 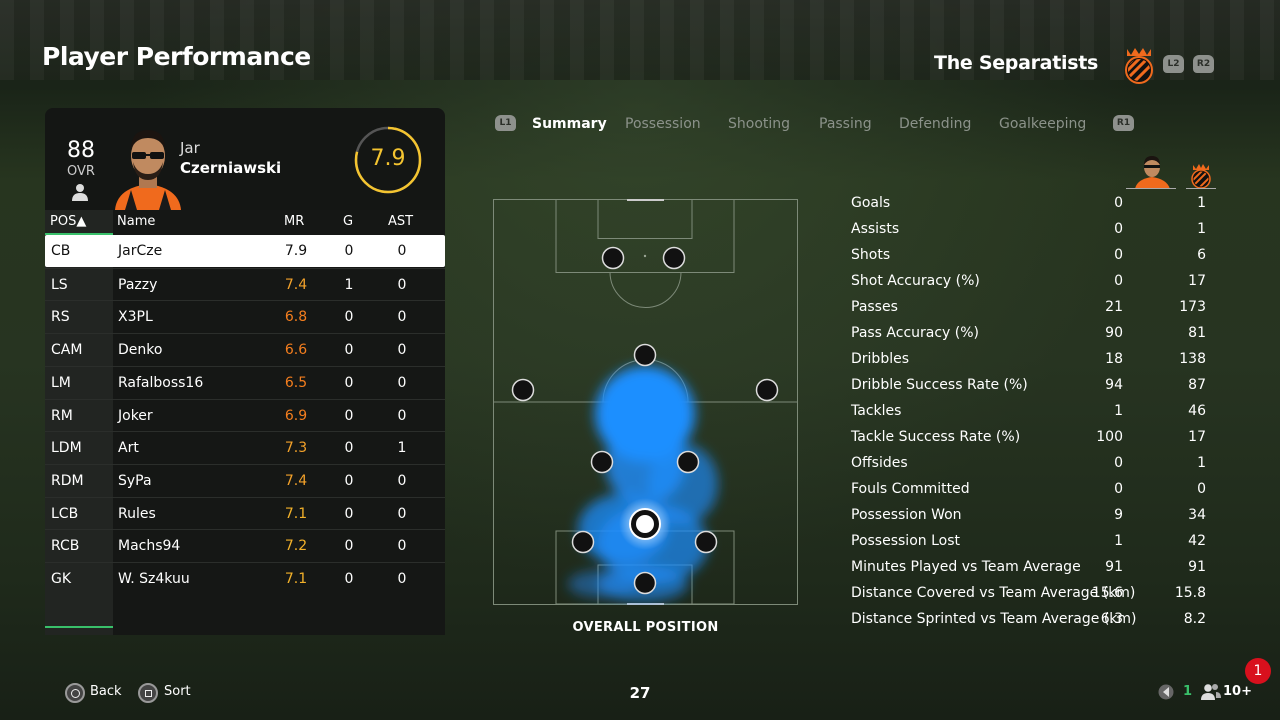 I want to click on stat-row: Dribble Success Rate (%) 94 87, so click(x=1031, y=388).